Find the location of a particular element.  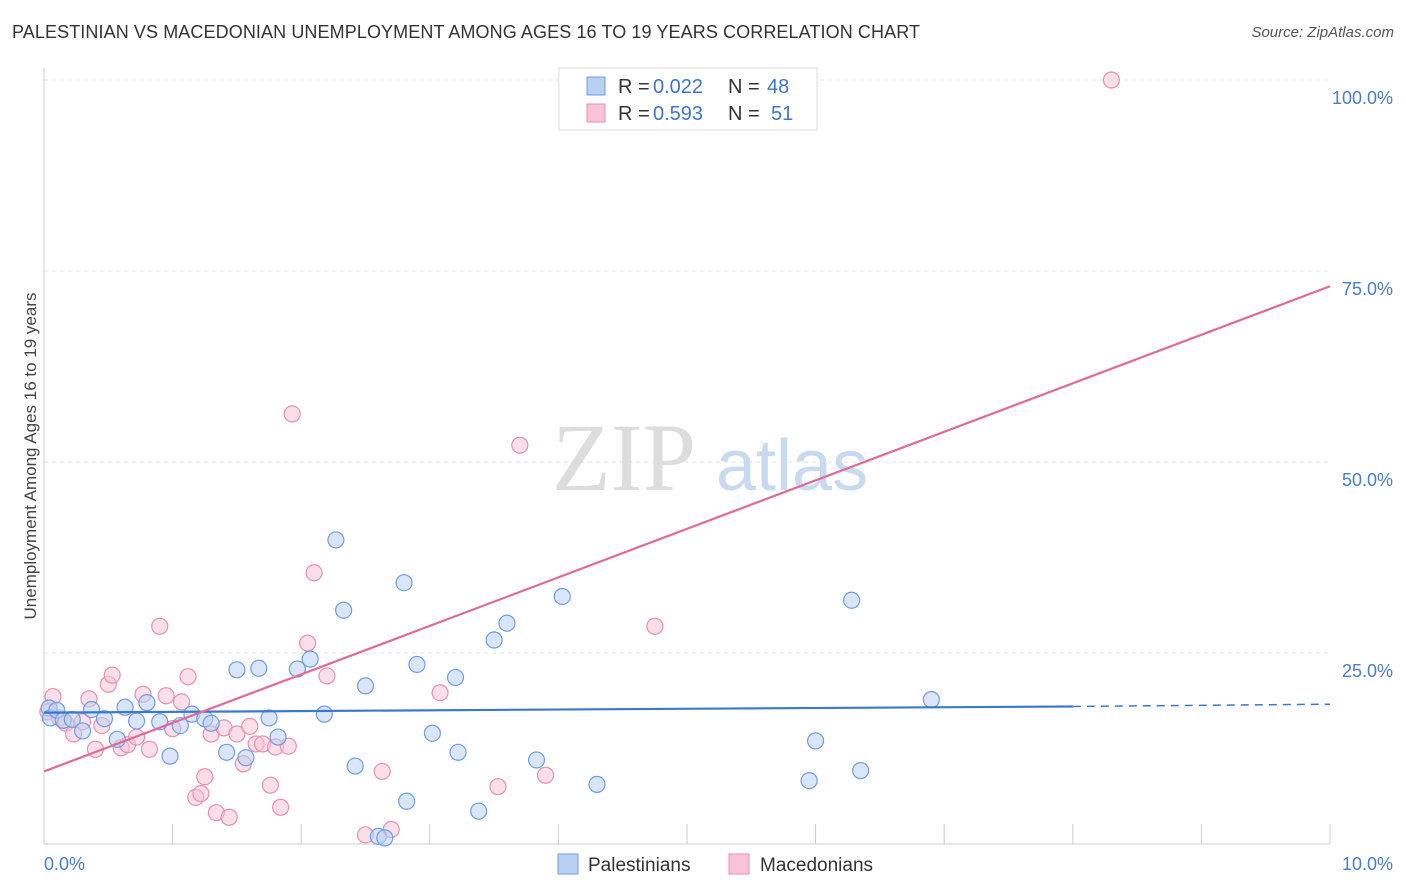

series-legend-label-palestinians: Palestinians is located at coordinates (639, 865).